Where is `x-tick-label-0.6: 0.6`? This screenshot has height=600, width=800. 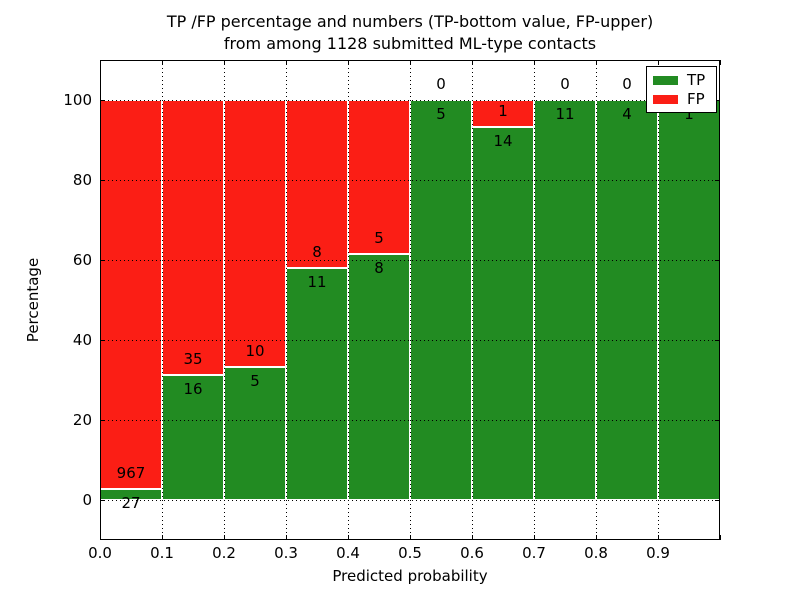 x-tick-label-0.6: 0.6 is located at coordinates (472, 553).